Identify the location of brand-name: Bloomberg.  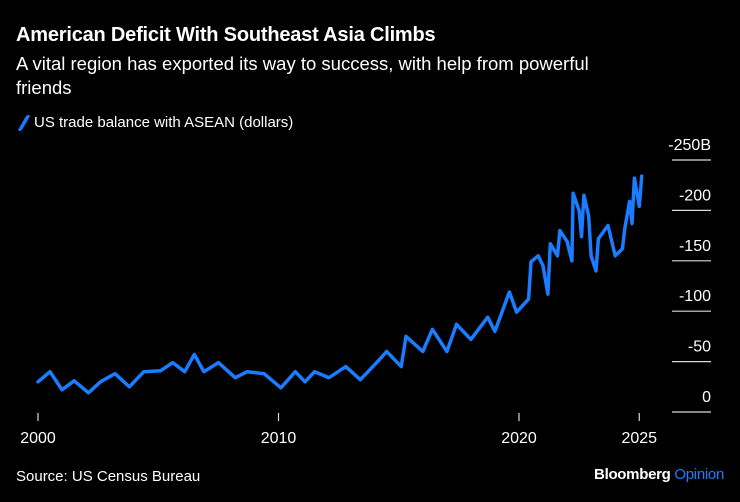
(632, 474).